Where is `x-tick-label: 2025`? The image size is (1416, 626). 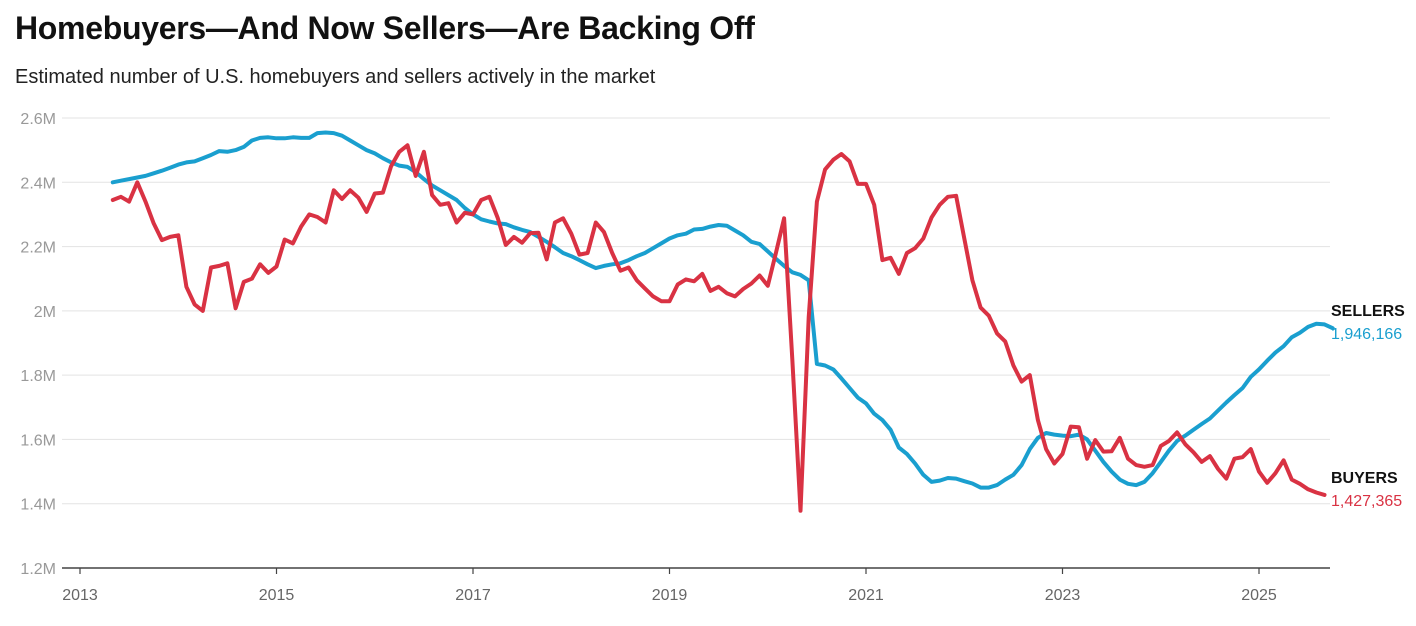
x-tick-label: 2025 is located at coordinates (1259, 595).